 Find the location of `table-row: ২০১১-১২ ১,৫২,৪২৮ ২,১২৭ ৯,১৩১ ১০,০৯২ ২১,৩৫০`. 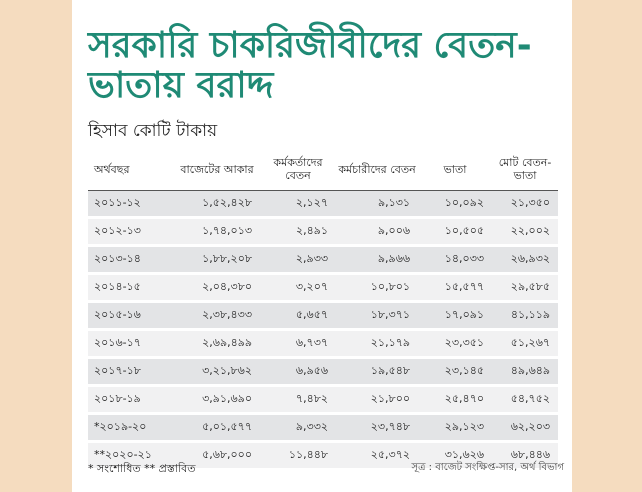

table-row: ২০১১-১২ ১,৫২,৪২৮ ২,১২৭ ৯,১৩১ ১০,০৯২ ২১,৩৫০ is located at coordinates (323, 204).